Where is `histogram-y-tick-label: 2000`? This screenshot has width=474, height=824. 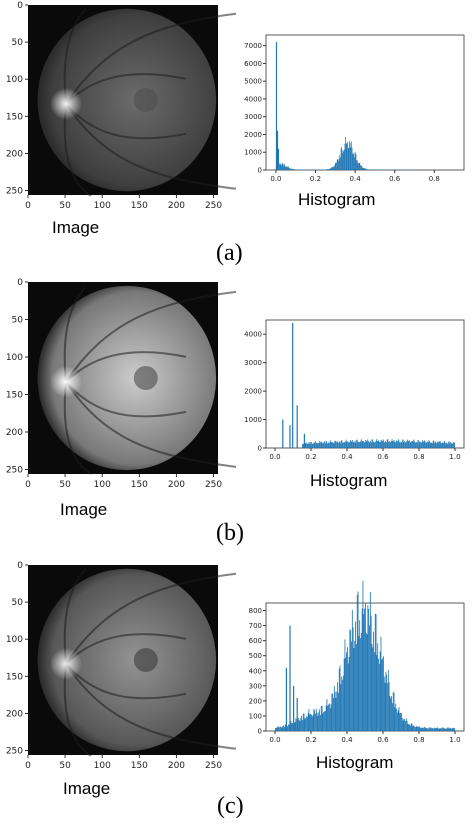 histogram-y-tick-label: 2000 is located at coordinates (253, 135).